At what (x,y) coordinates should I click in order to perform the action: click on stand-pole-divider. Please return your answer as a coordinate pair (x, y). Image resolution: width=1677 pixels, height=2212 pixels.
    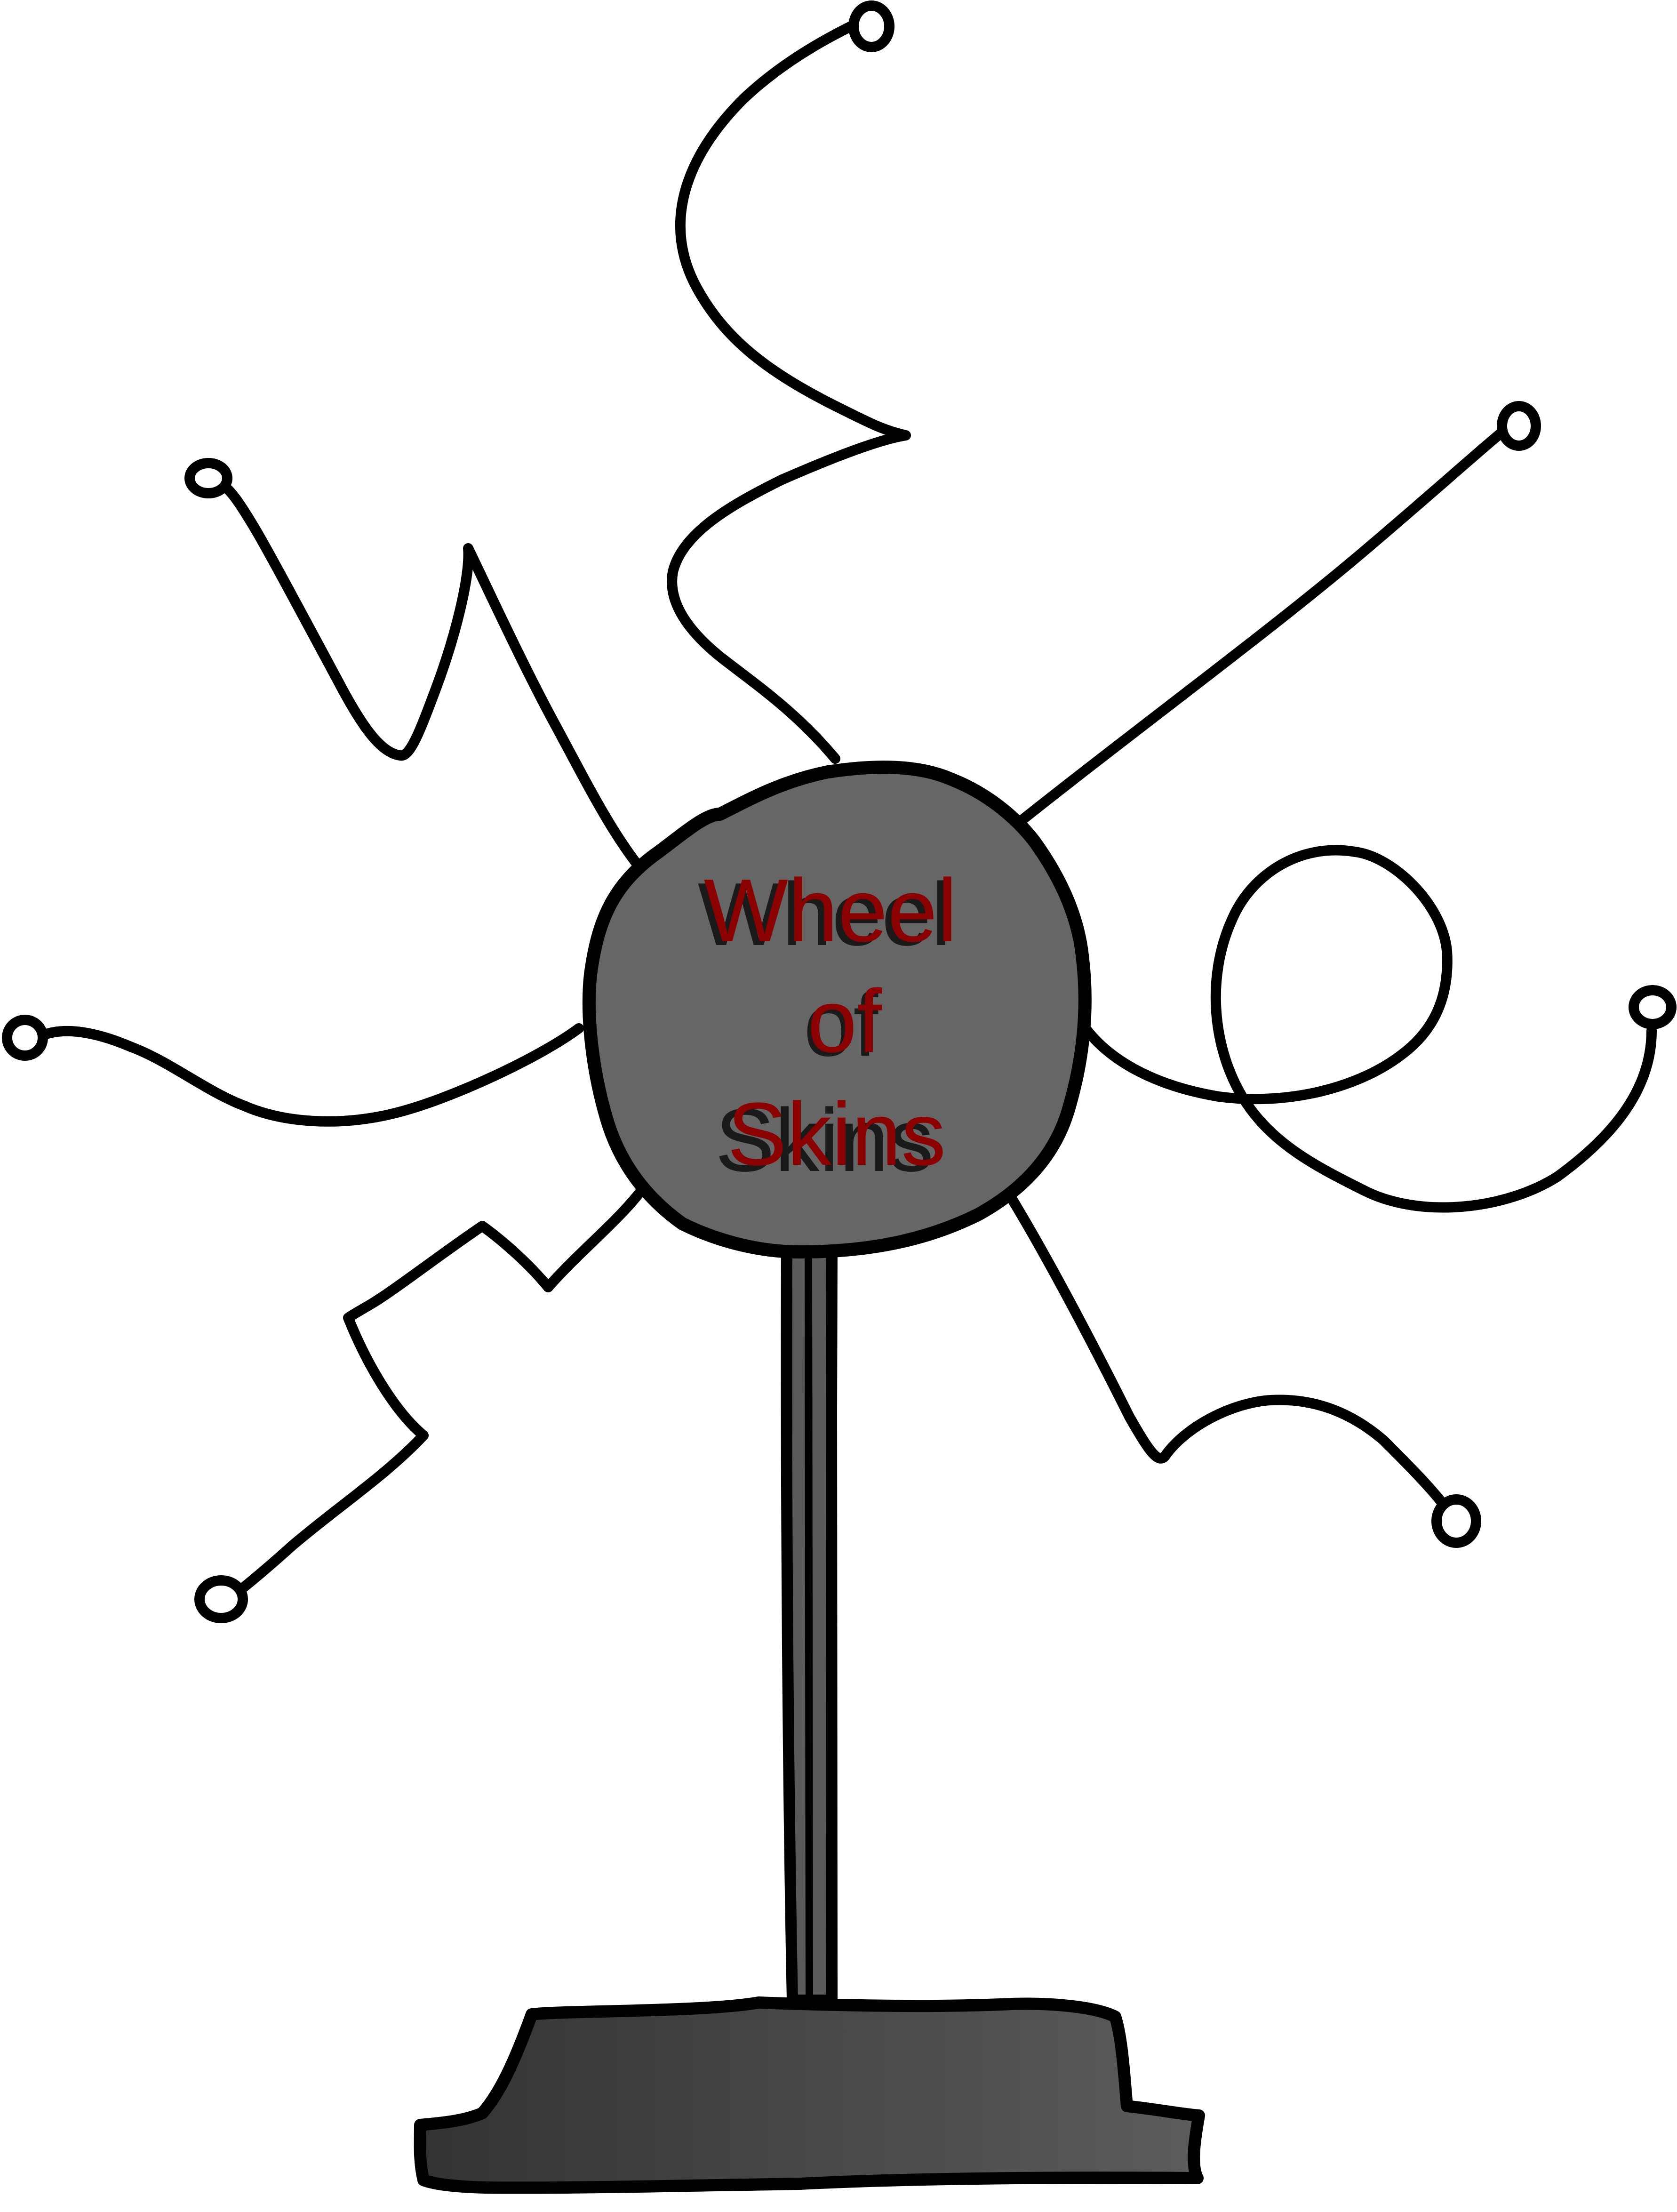
    Looking at the image, I should click on (809, 1622).